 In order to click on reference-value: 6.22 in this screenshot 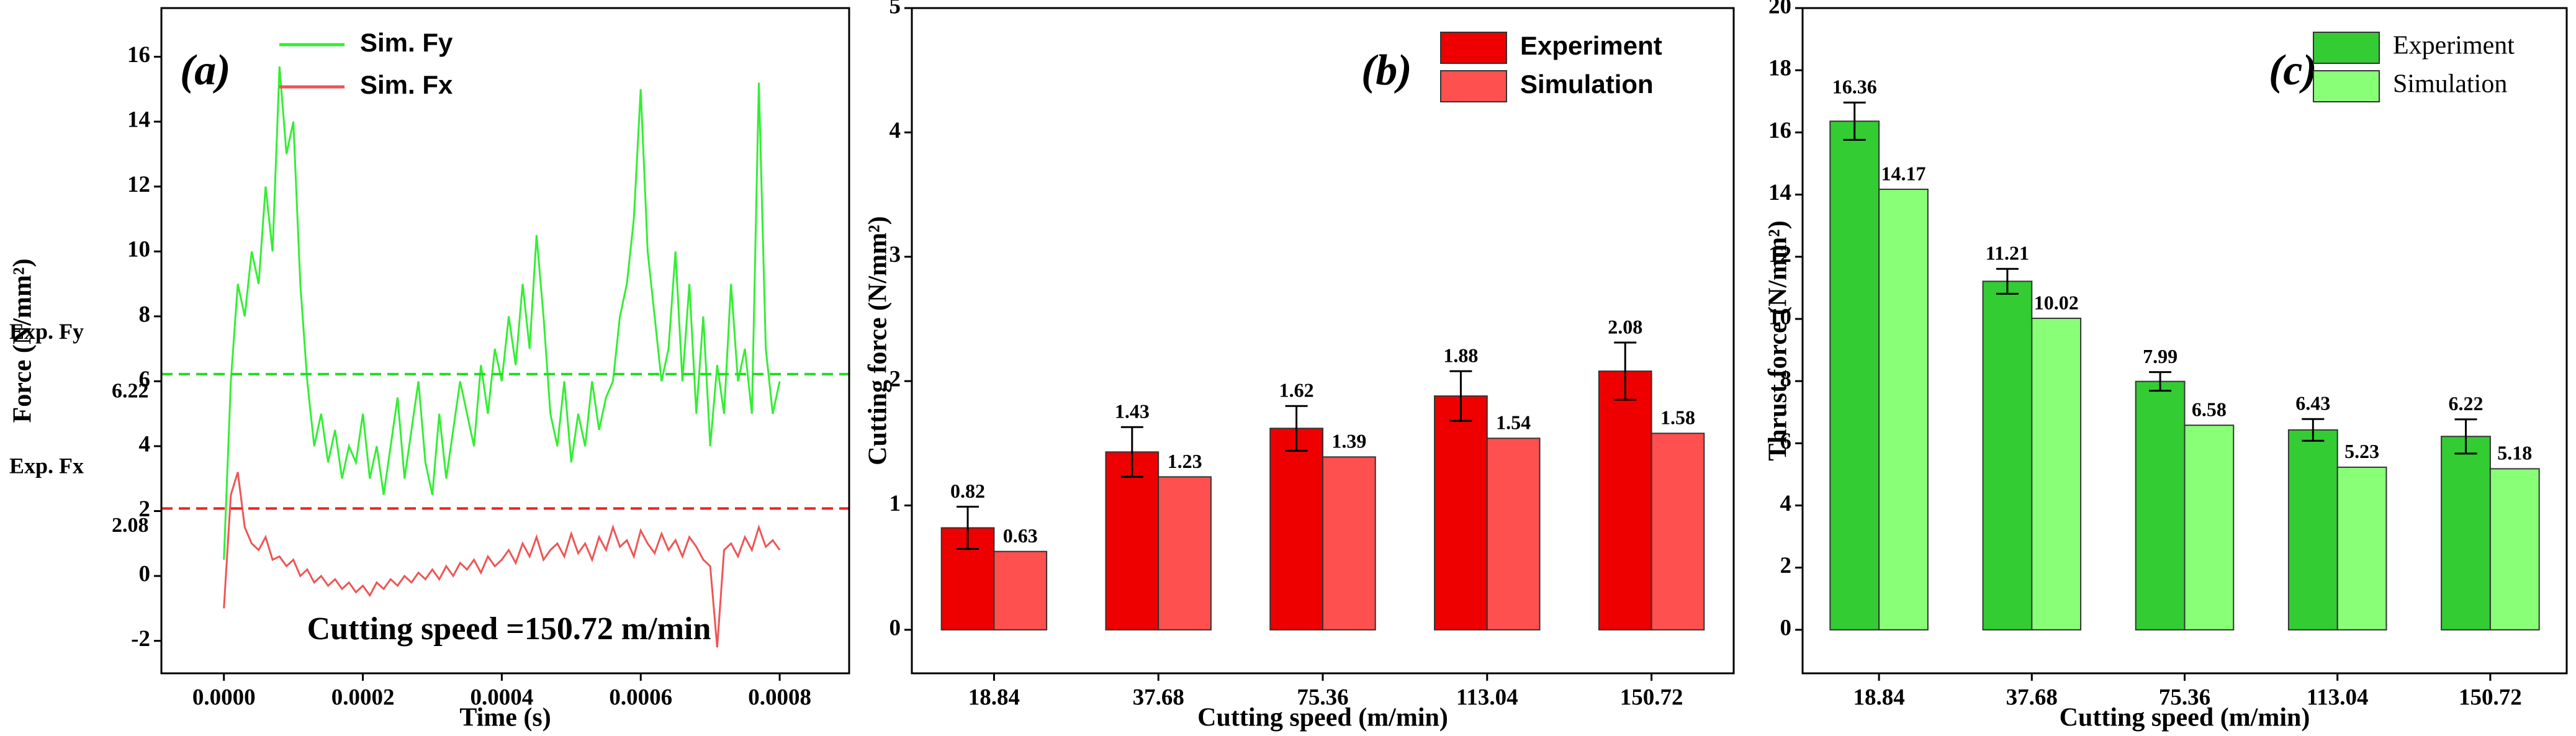, I will do `click(130, 391)`.